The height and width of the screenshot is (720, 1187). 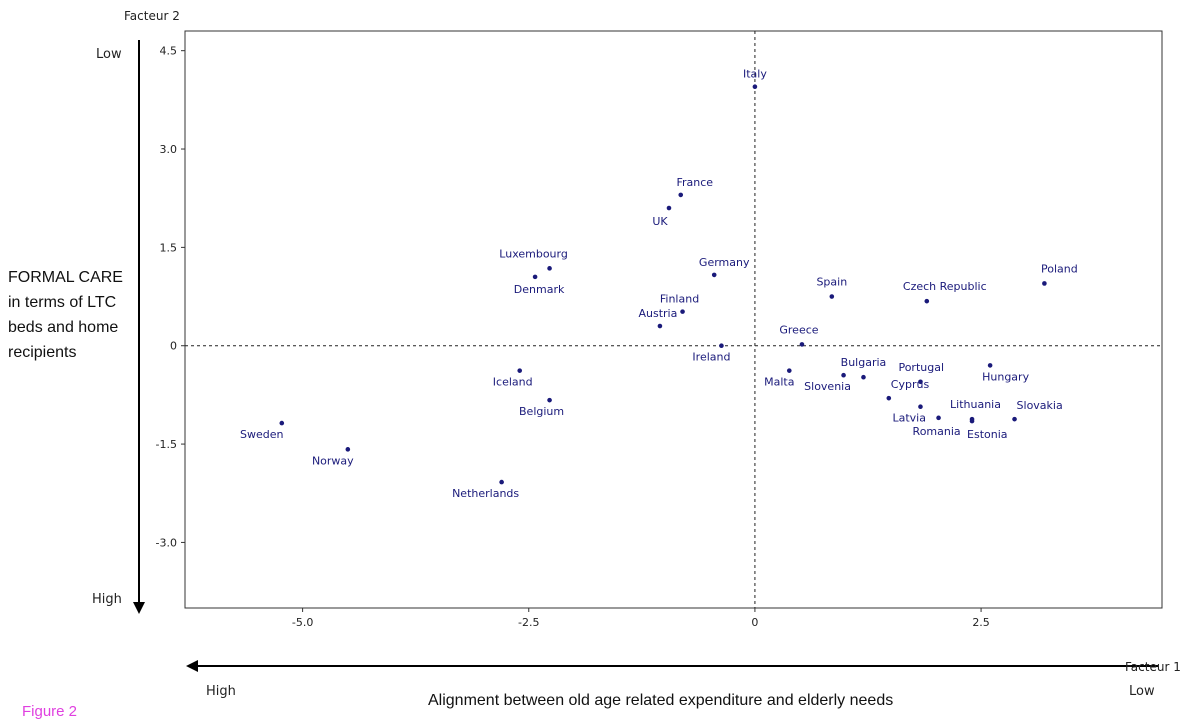 What do you see at coordinates (109, 54) in the screenshot?
I see `y-low-label: Low` at bounding box center [109, 54].